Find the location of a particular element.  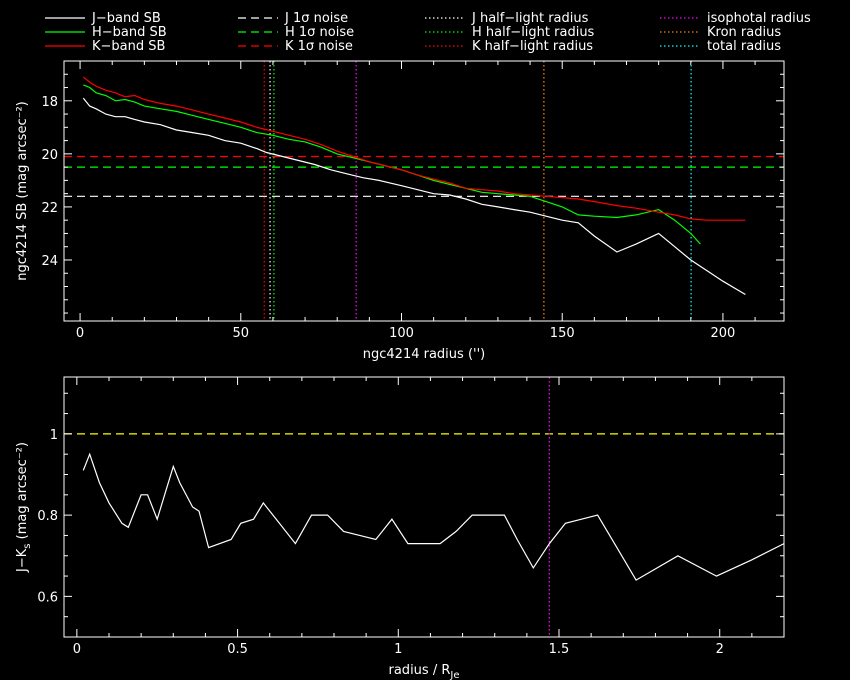

legend-item: total radius is located at coordinates (720, 46).